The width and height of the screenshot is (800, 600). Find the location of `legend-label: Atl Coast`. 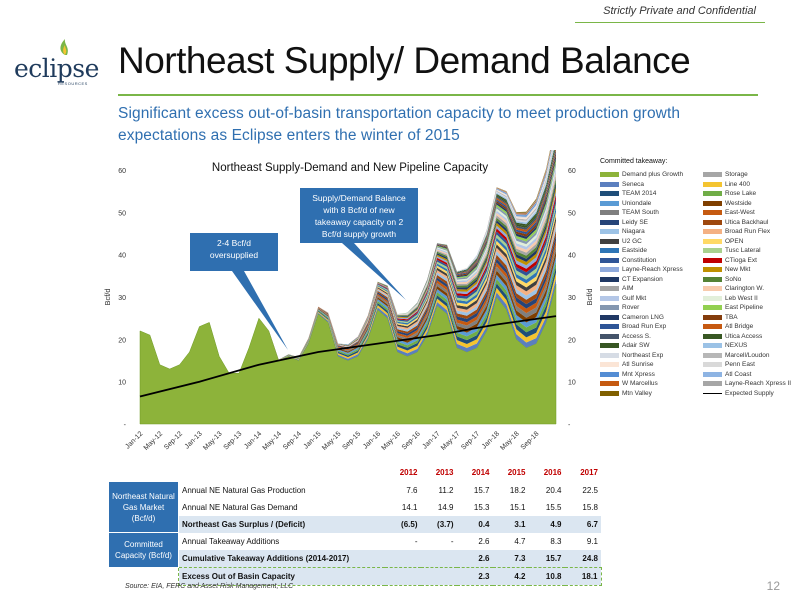

legend-label: Atl Coast is located at coordinates (738, 374).